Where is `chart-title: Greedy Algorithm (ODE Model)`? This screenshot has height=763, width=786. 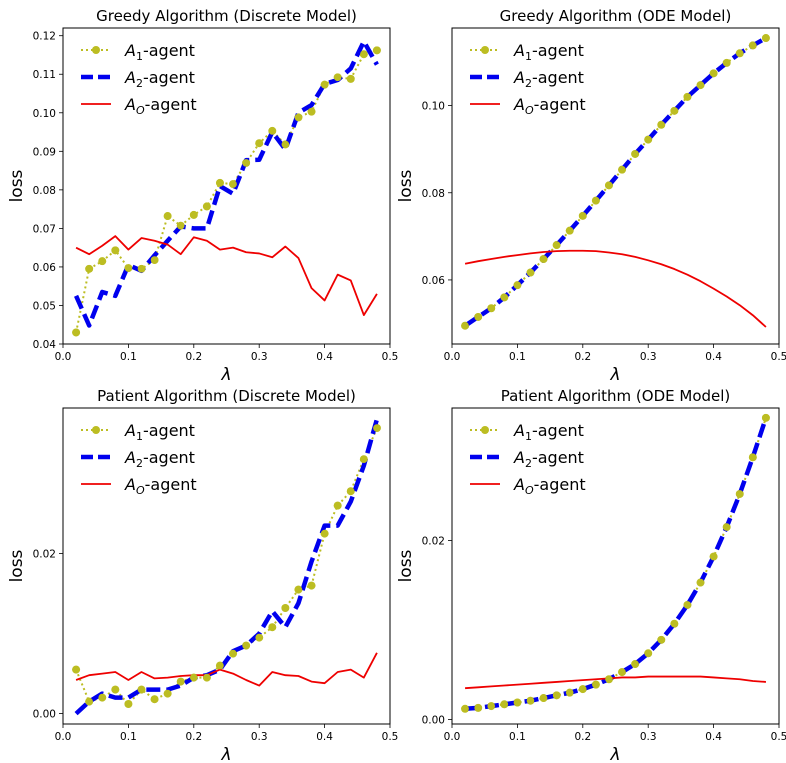
chart-title: Greedy Algorithm (ODE Model) is located at coordinates (616, 16).